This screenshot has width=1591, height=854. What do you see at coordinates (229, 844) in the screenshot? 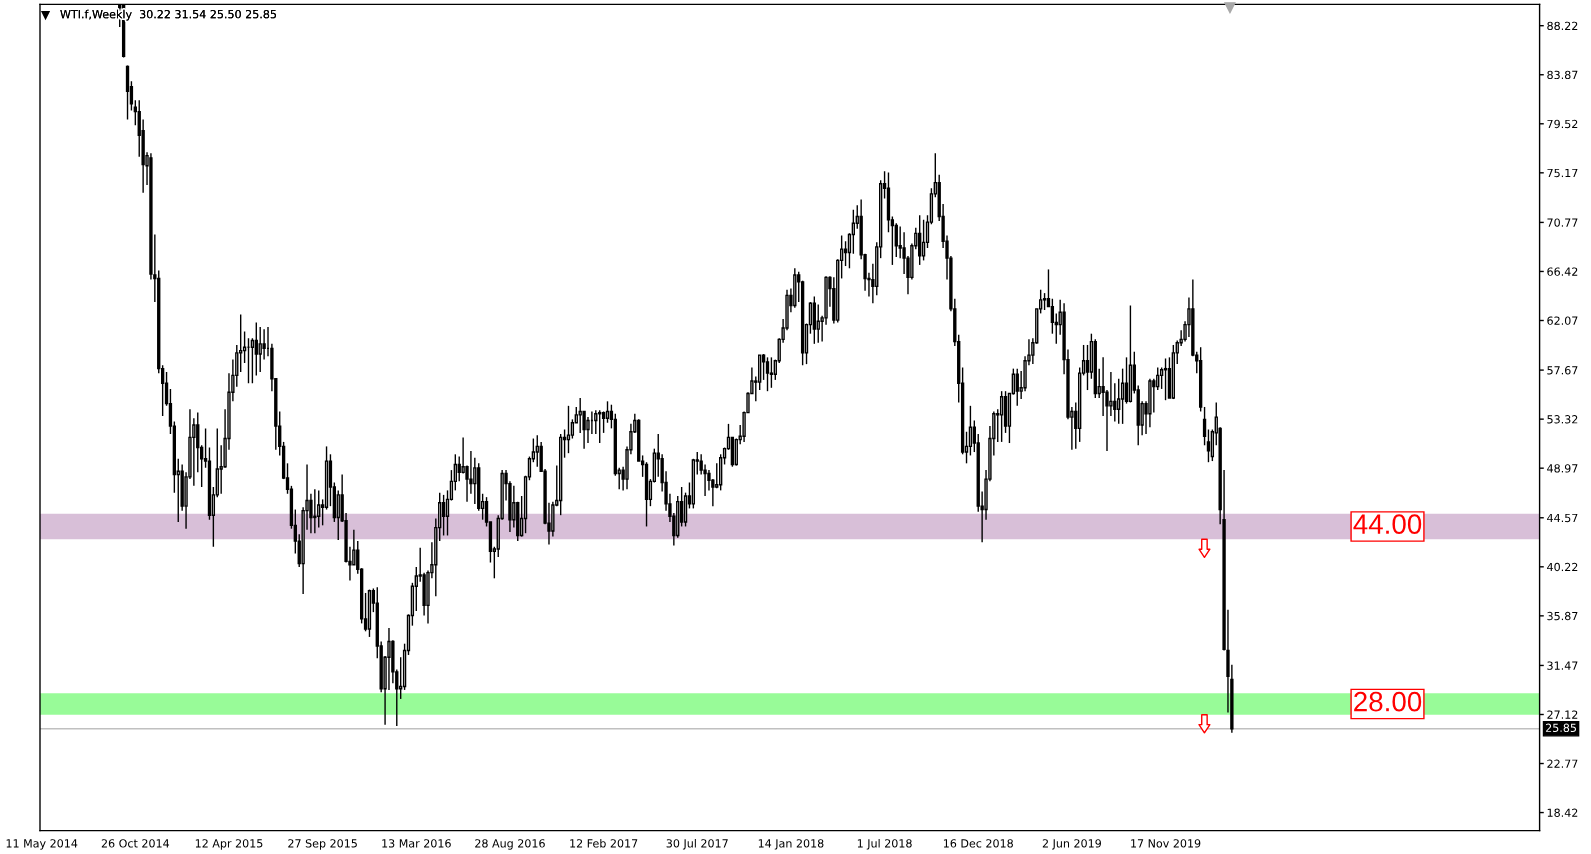
I see `x-tick-label: 12 Apr 2015` at bounding box center [229, 844].